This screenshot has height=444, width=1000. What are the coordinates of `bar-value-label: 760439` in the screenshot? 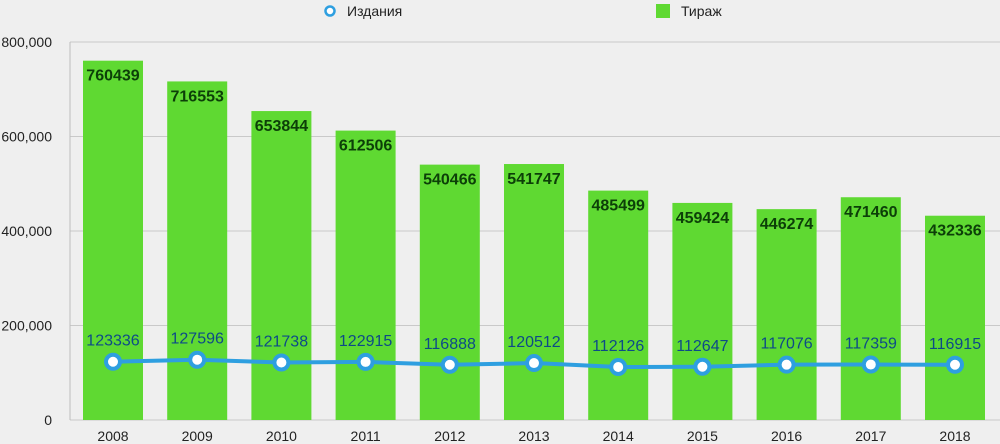 It's located at (112, 76).